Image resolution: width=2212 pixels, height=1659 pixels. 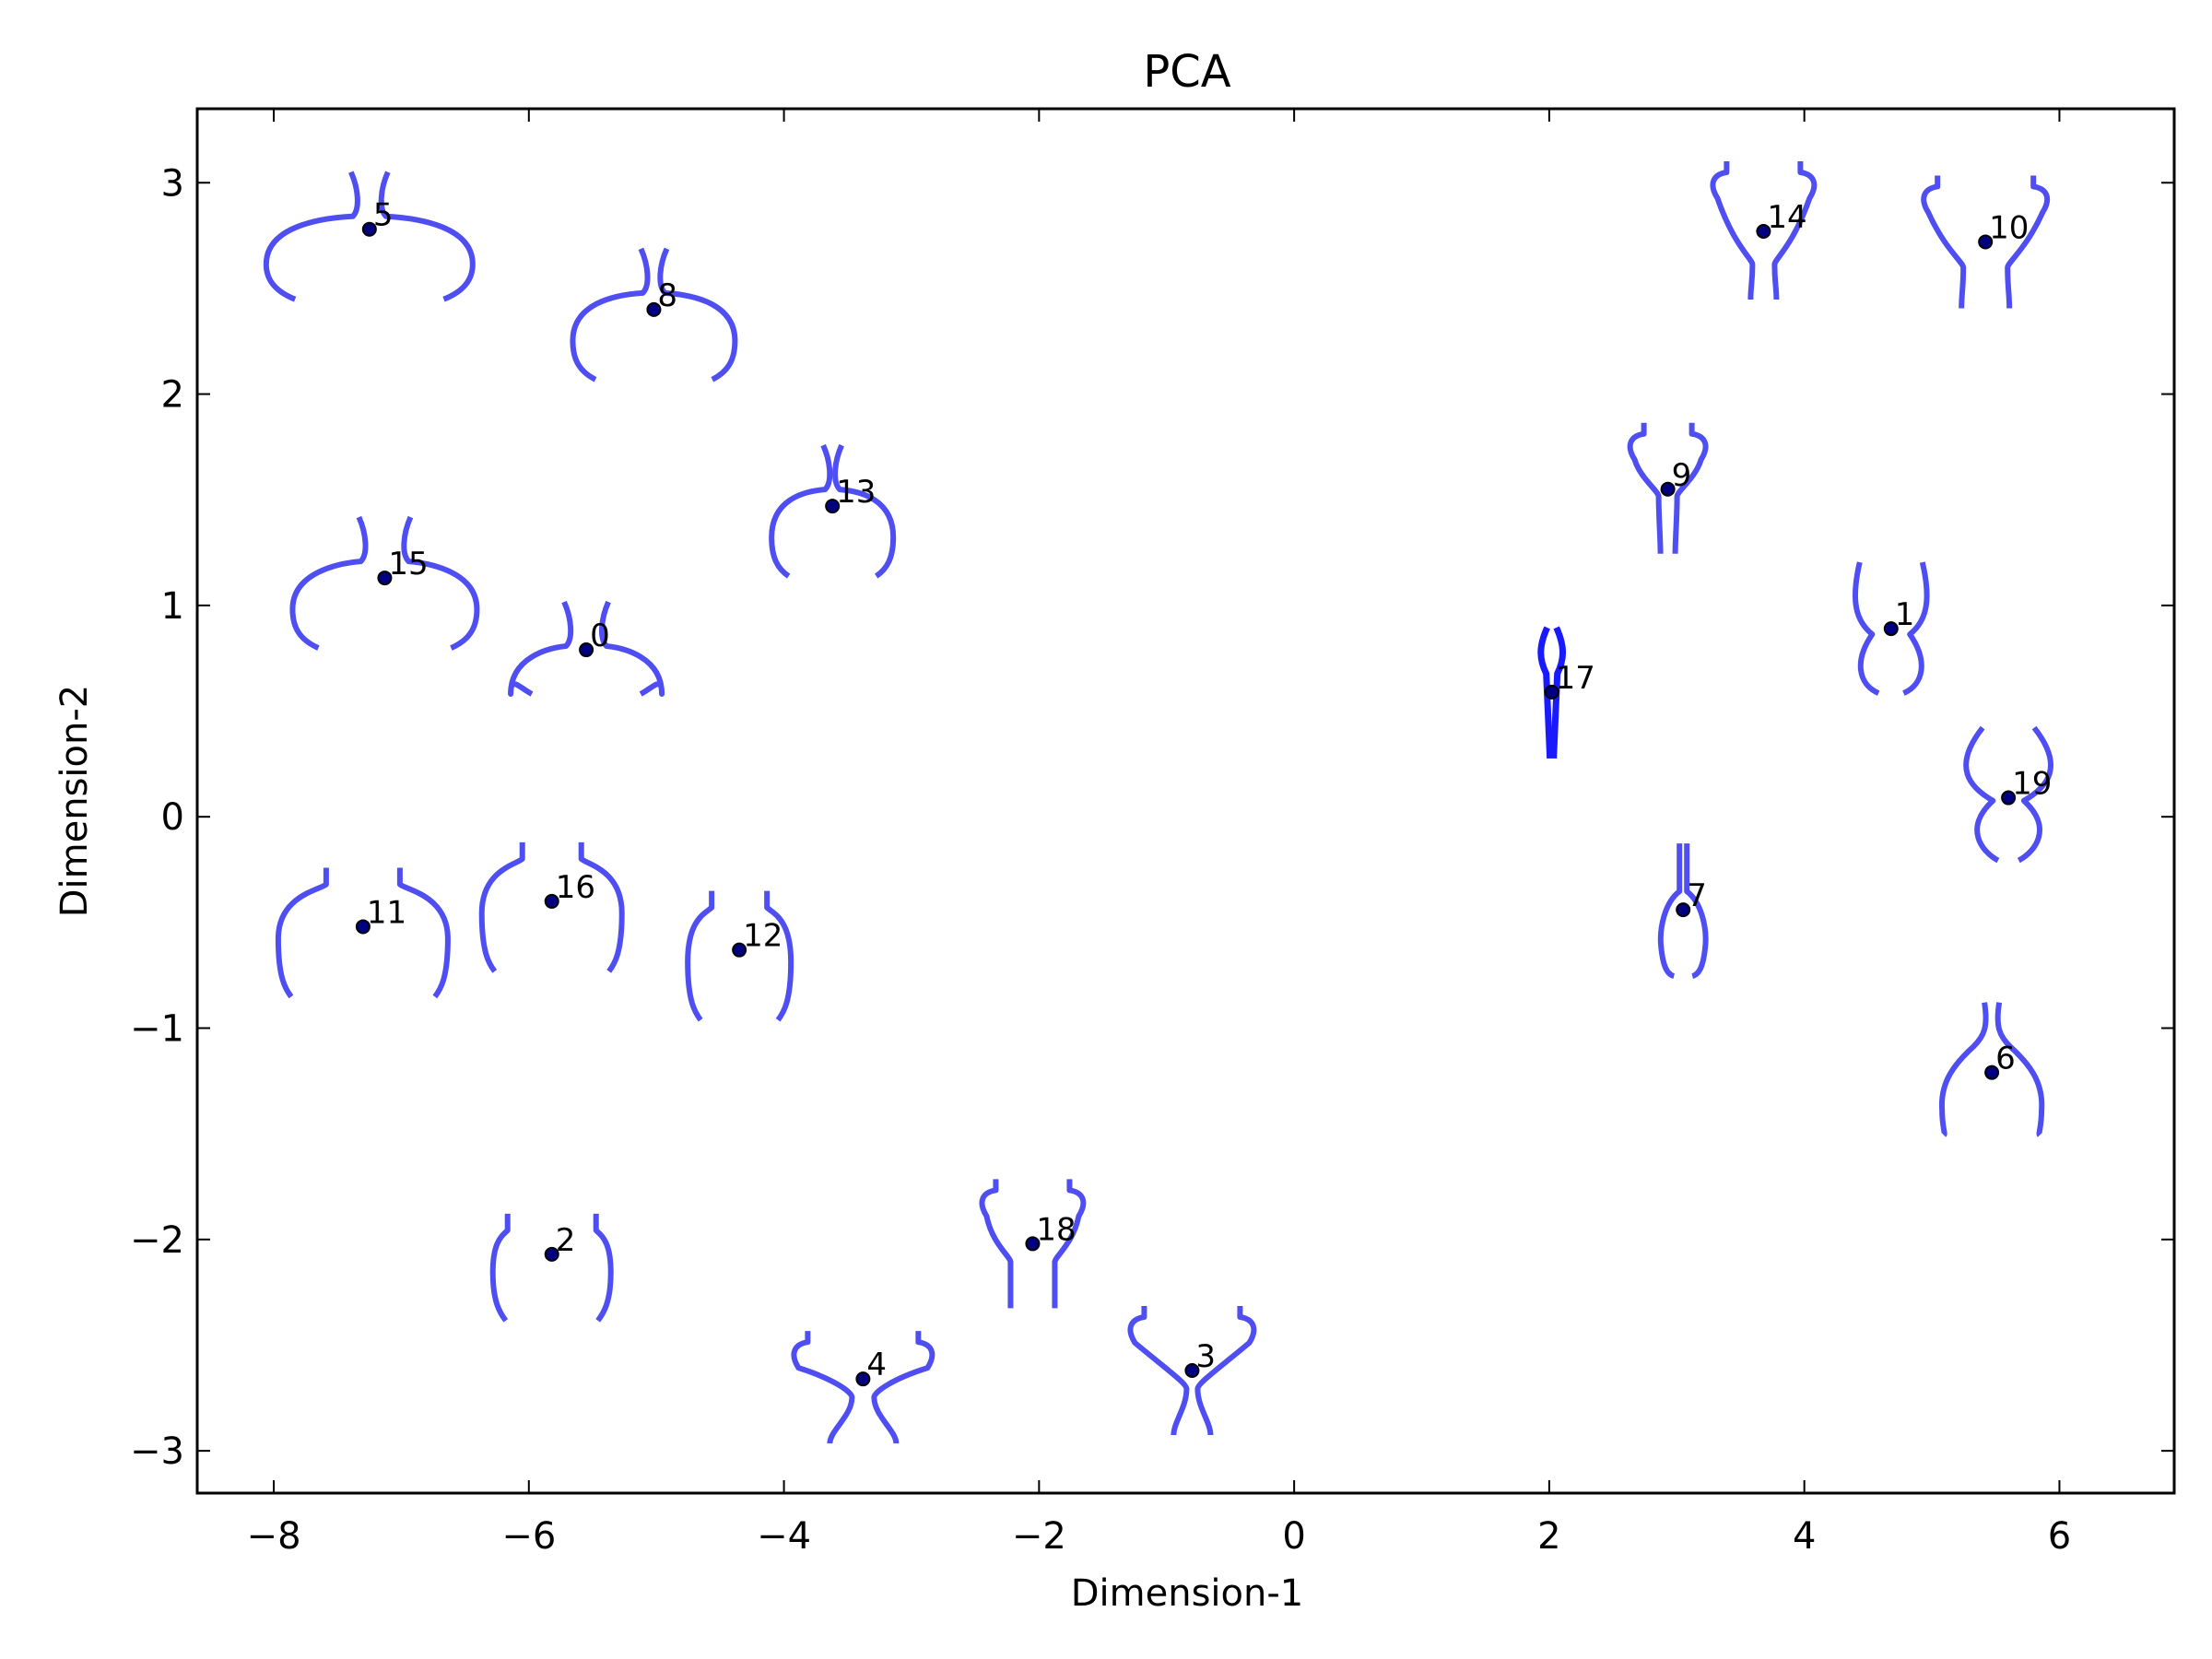 I want to click on y-tick-label: −3, so click(x=157, y=1451).